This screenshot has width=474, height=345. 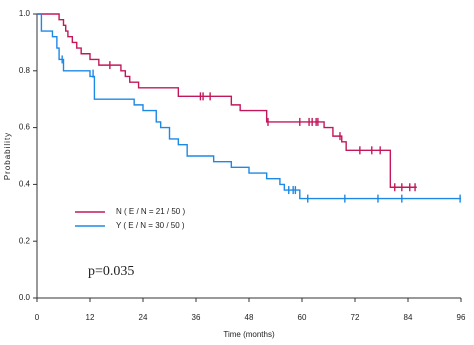 What do you see at coordinates (302, 317) in the screenshot?
I see `x-tick-label: 60` at bounding box center [302, 317].